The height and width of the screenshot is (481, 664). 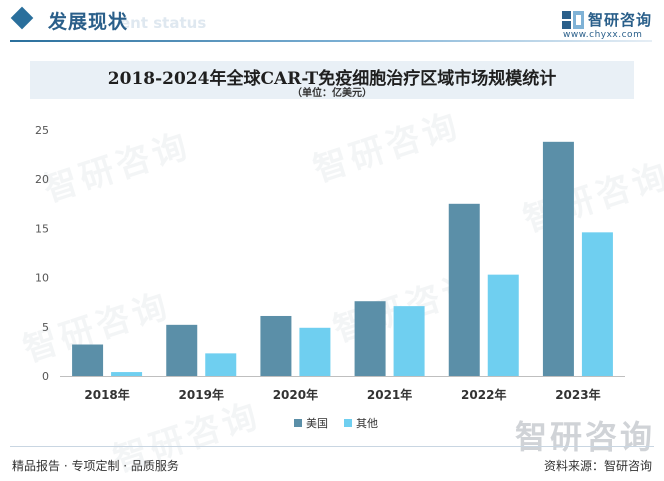 I want to click on title-band, so click(x=332, y=80).